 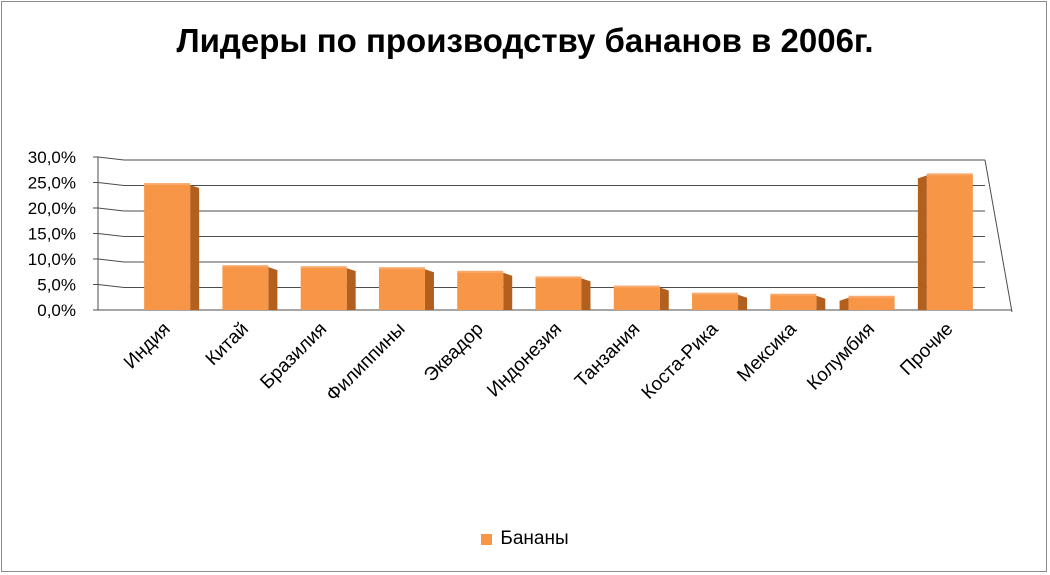 What do you see at coordinates (926, 349) in the screenshot?
I see `x-tick-label: Прочие` at bounding box center [926, 349].